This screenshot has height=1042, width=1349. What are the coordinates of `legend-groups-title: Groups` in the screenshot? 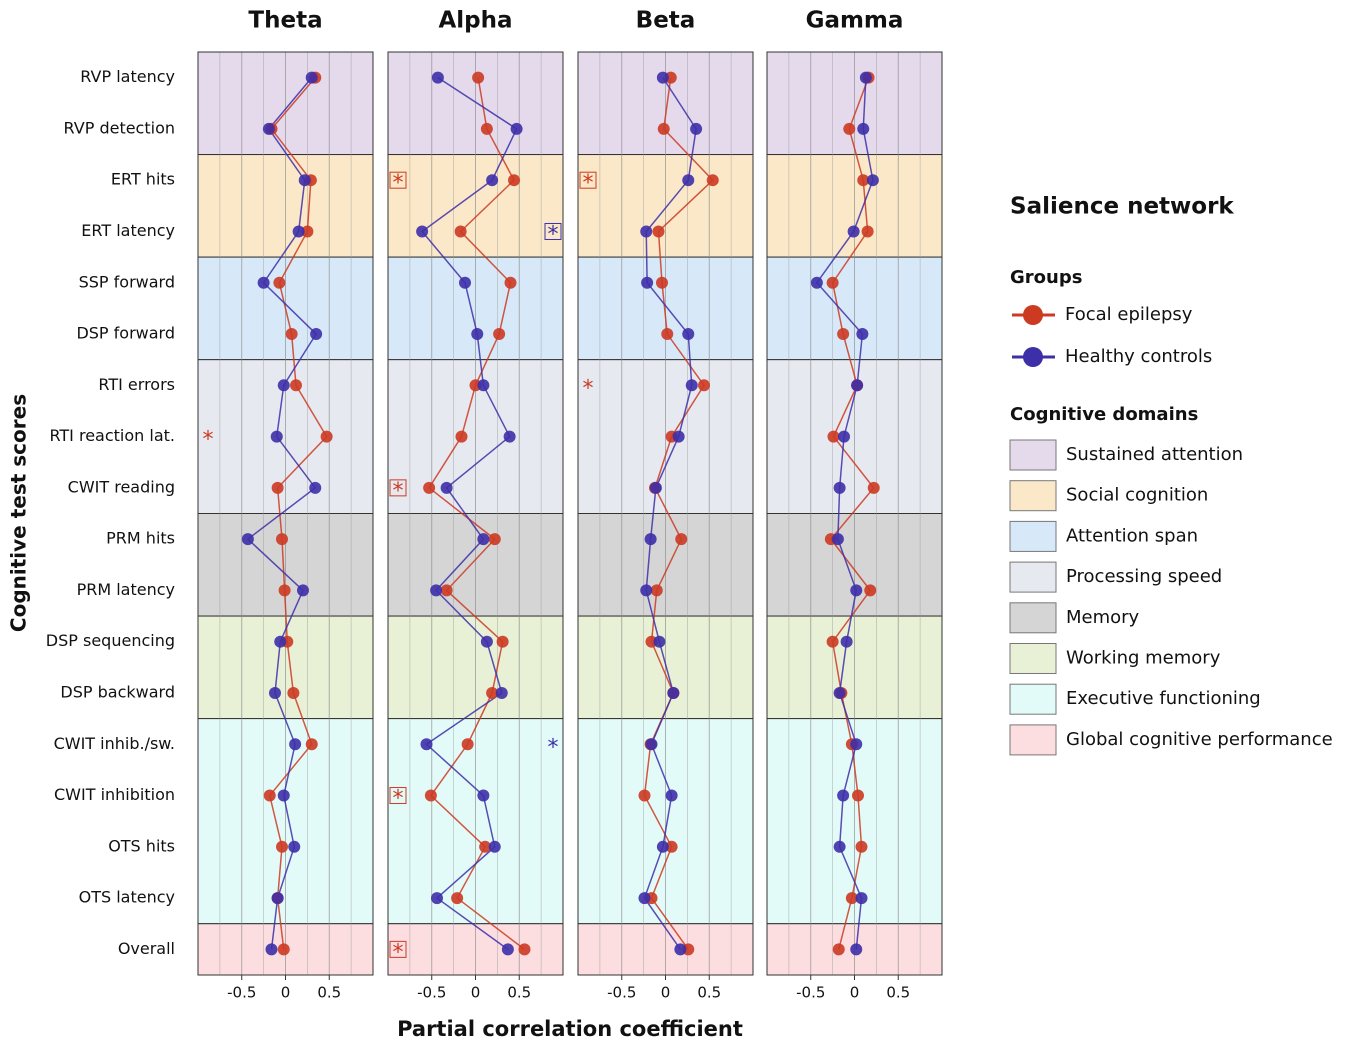 It's located at (1046, 277).